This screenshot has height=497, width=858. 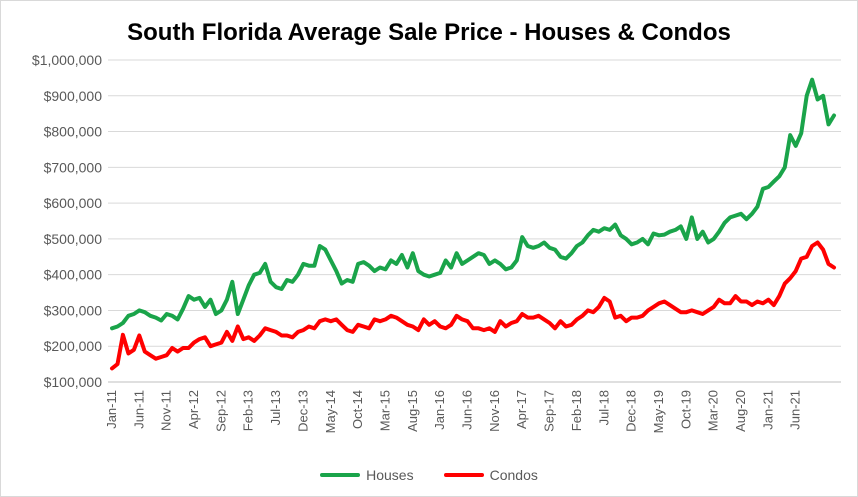 I want to click on y-tick-label: $1,000,000, so click(x=67, y=60).